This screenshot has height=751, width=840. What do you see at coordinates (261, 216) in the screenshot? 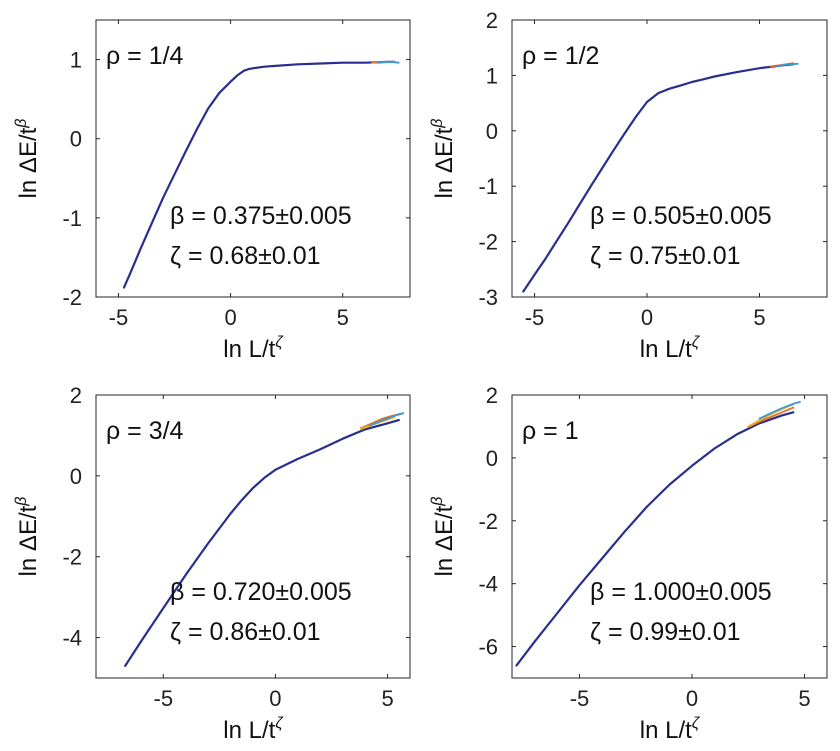
I see `panel-annotation: β = 0.375±0.005` at bounding box center [261, 216].